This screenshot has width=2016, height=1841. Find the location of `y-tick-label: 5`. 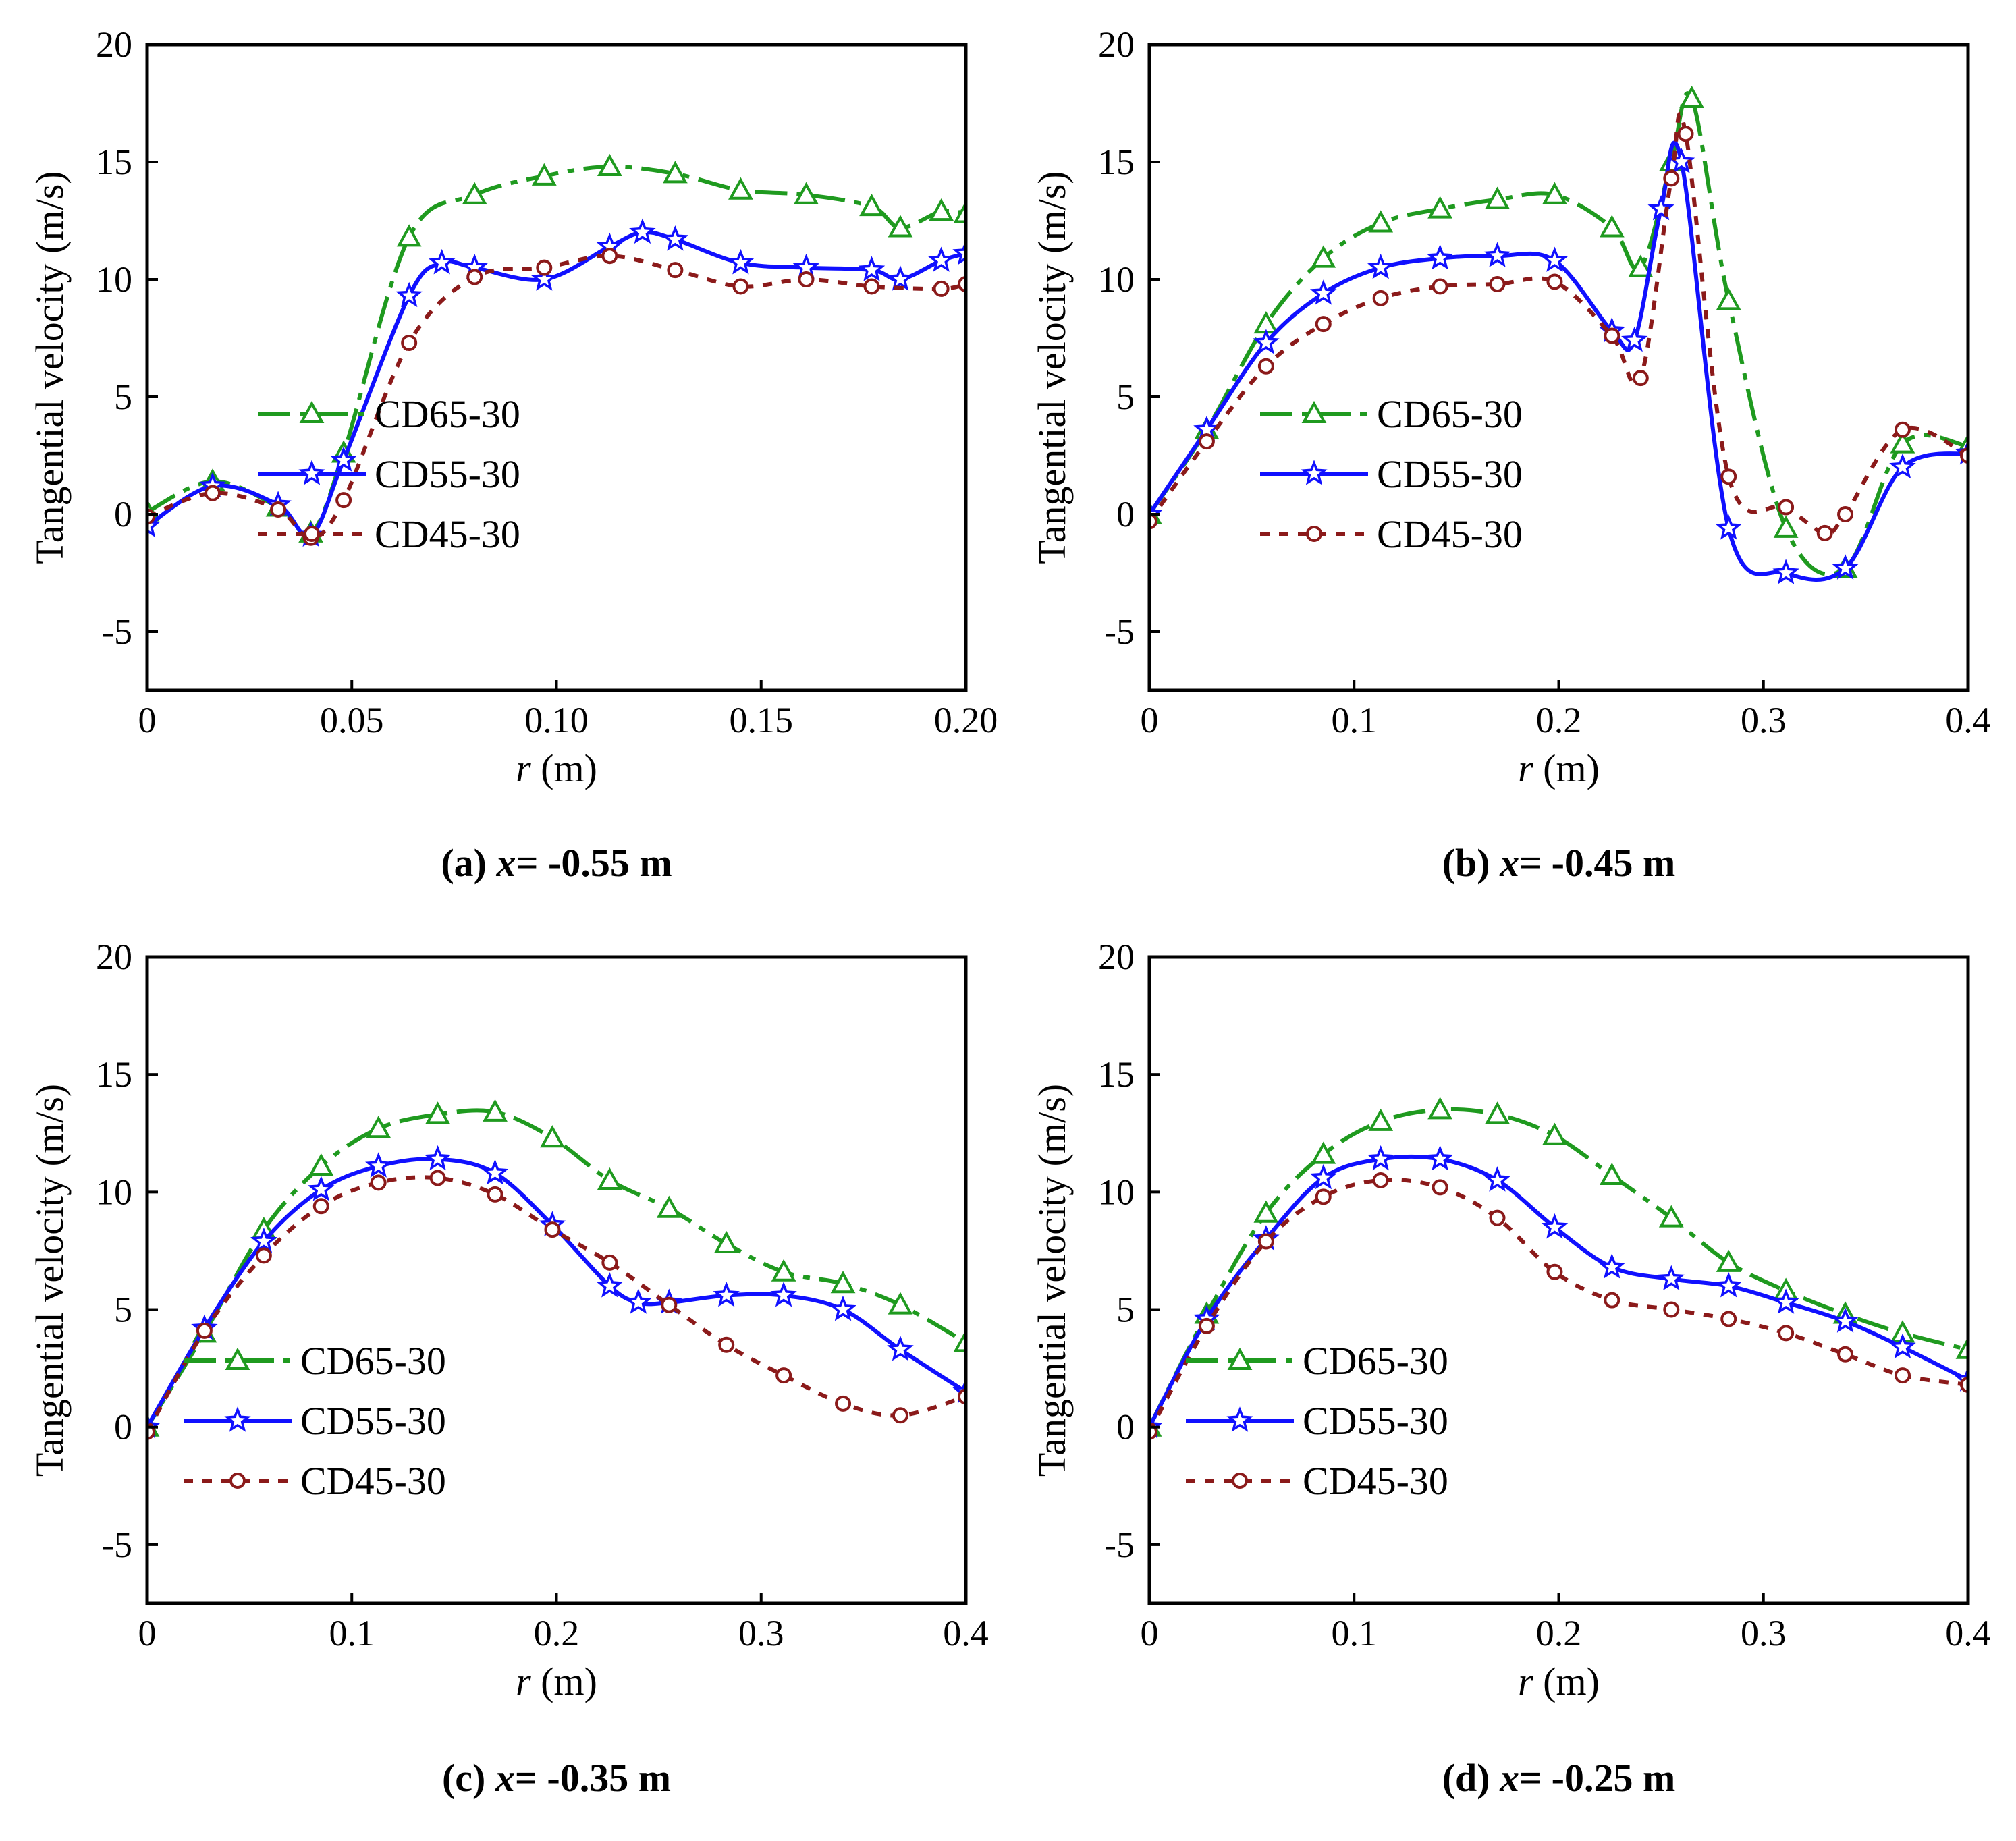

y-tick-label: 5 is located at coordinates (1125, 397).